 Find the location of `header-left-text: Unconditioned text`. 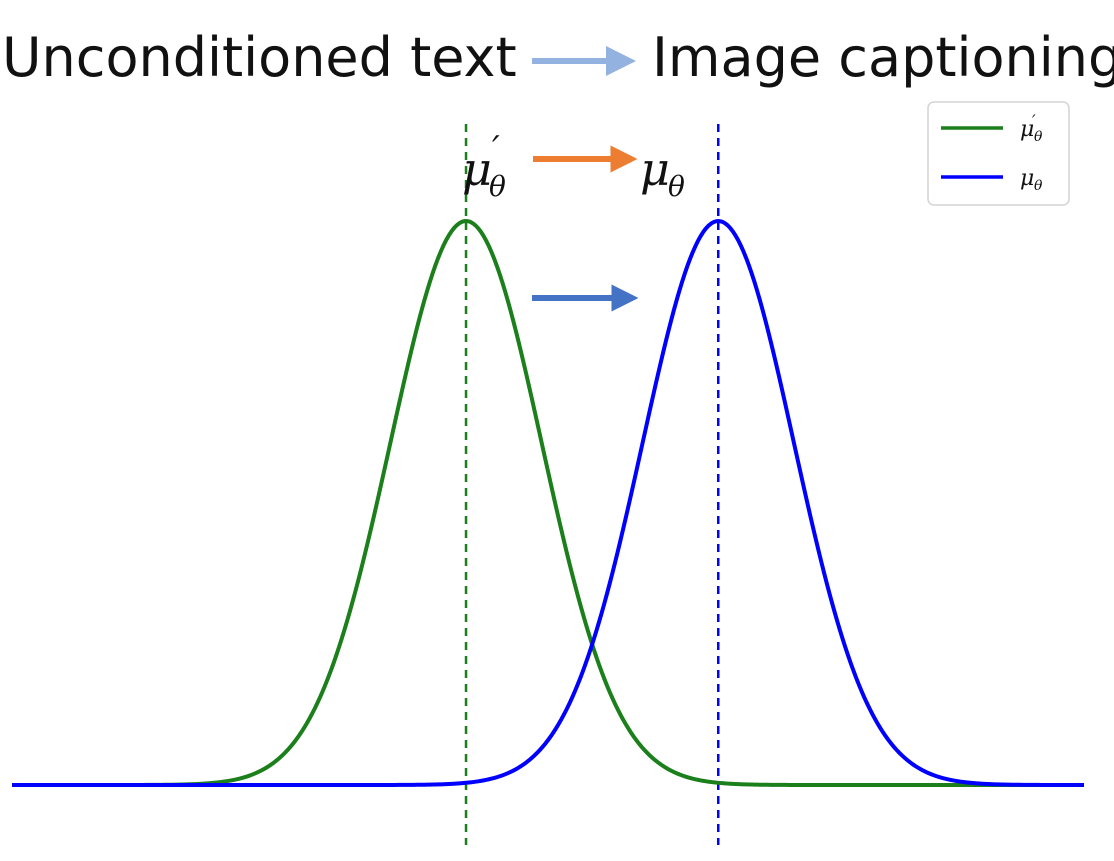

header-left-text: Unconditioned text is located at coordinates (259, 57).